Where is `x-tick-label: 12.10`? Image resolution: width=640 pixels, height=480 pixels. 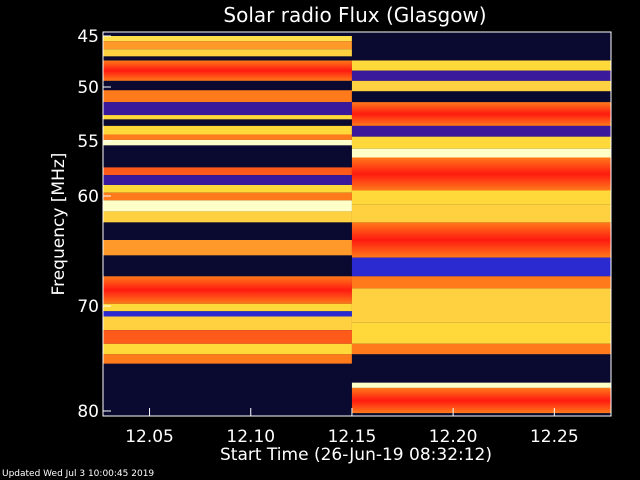
x-tick-label: 12.10 is located at coordinates (250, 437).